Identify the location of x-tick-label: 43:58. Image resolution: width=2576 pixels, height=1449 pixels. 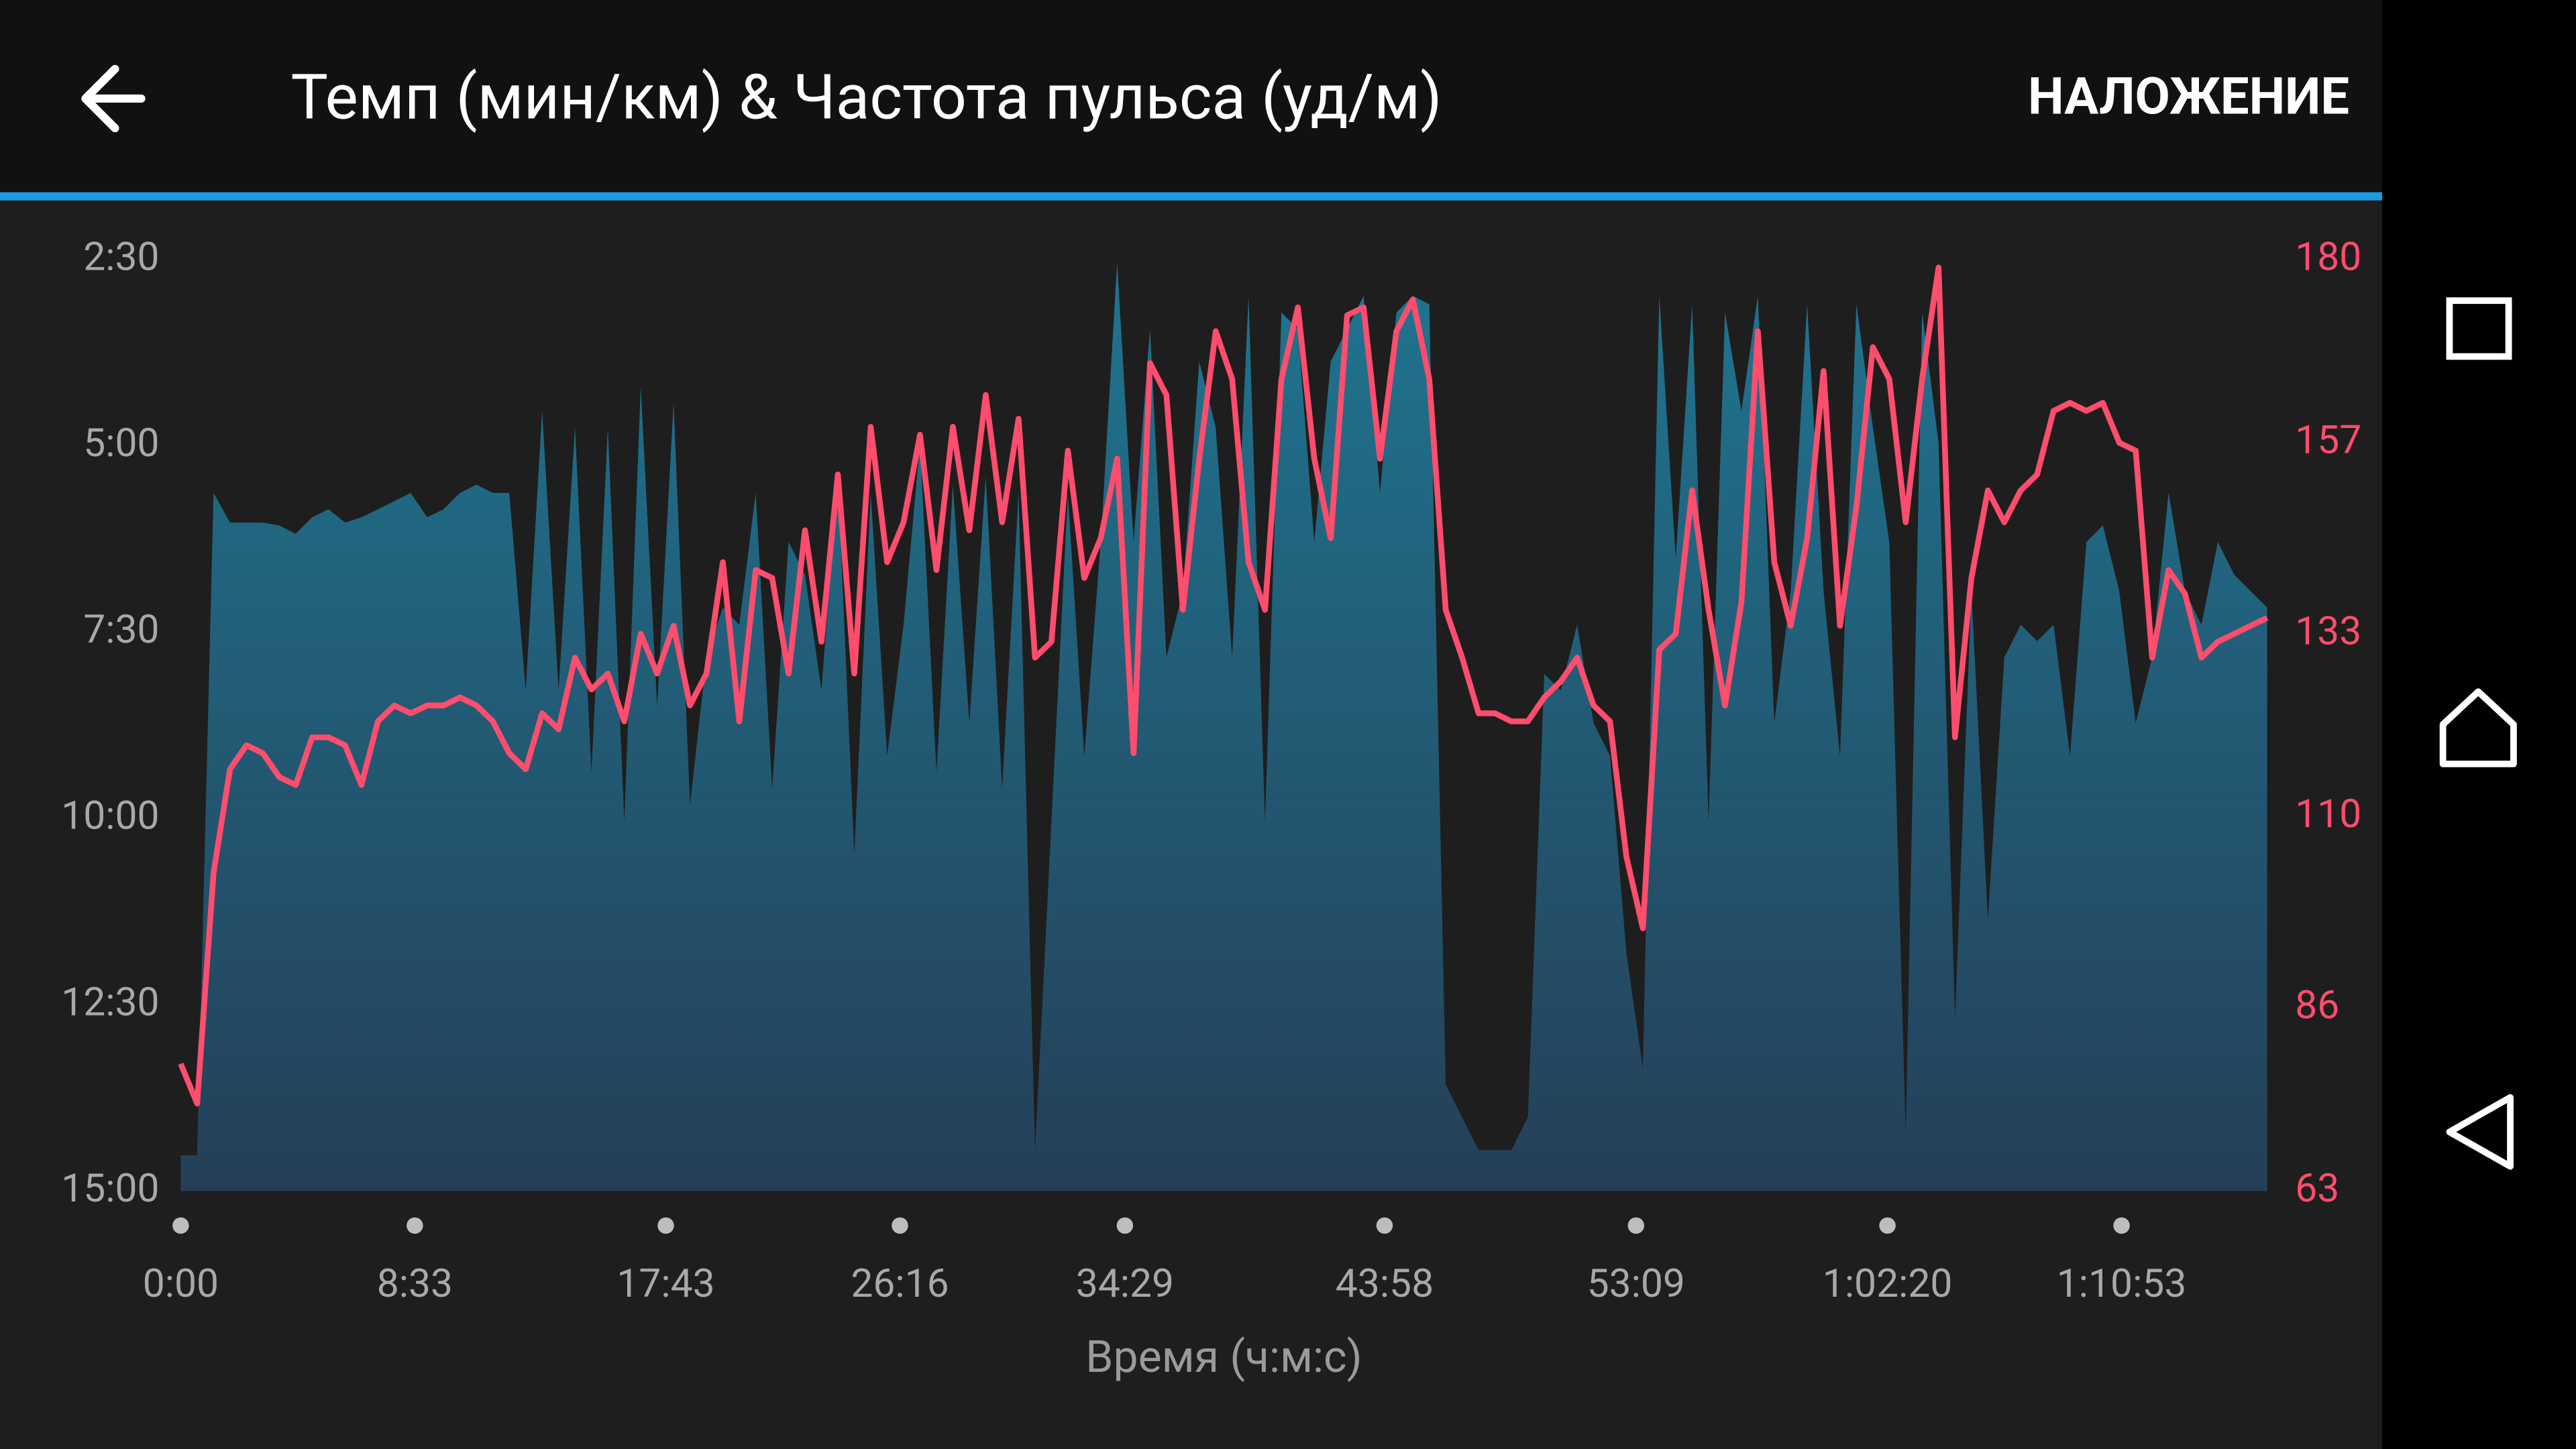
(1385, 1283).